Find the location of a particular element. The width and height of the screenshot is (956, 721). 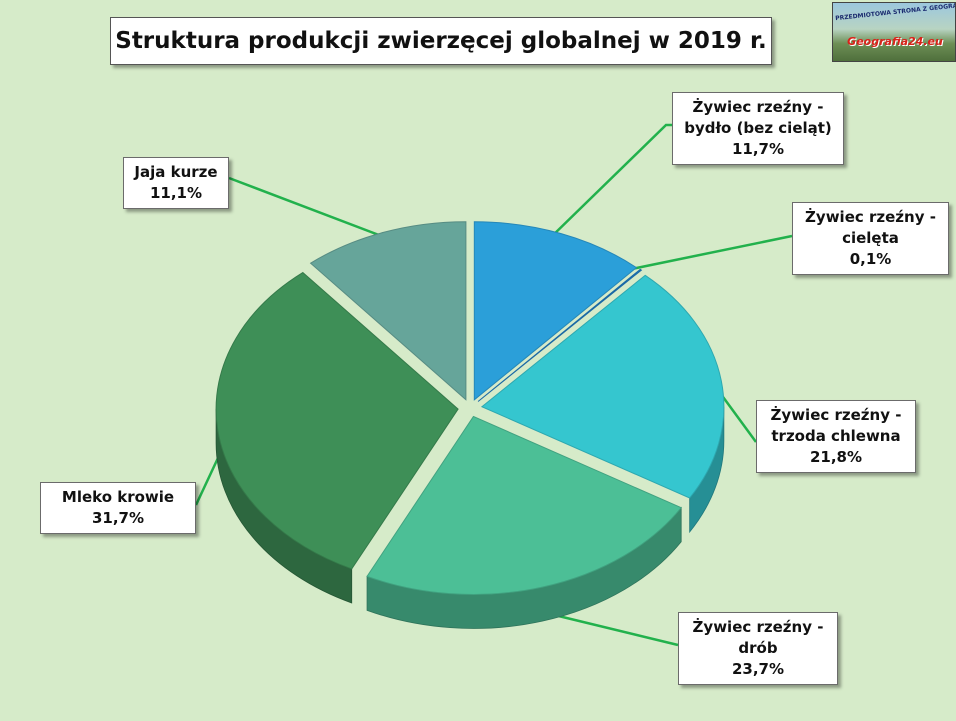

logo-top-text: PRZEDMIOTOWA STRONA Z GEOGRAFII is located at coordinates (895, 12).